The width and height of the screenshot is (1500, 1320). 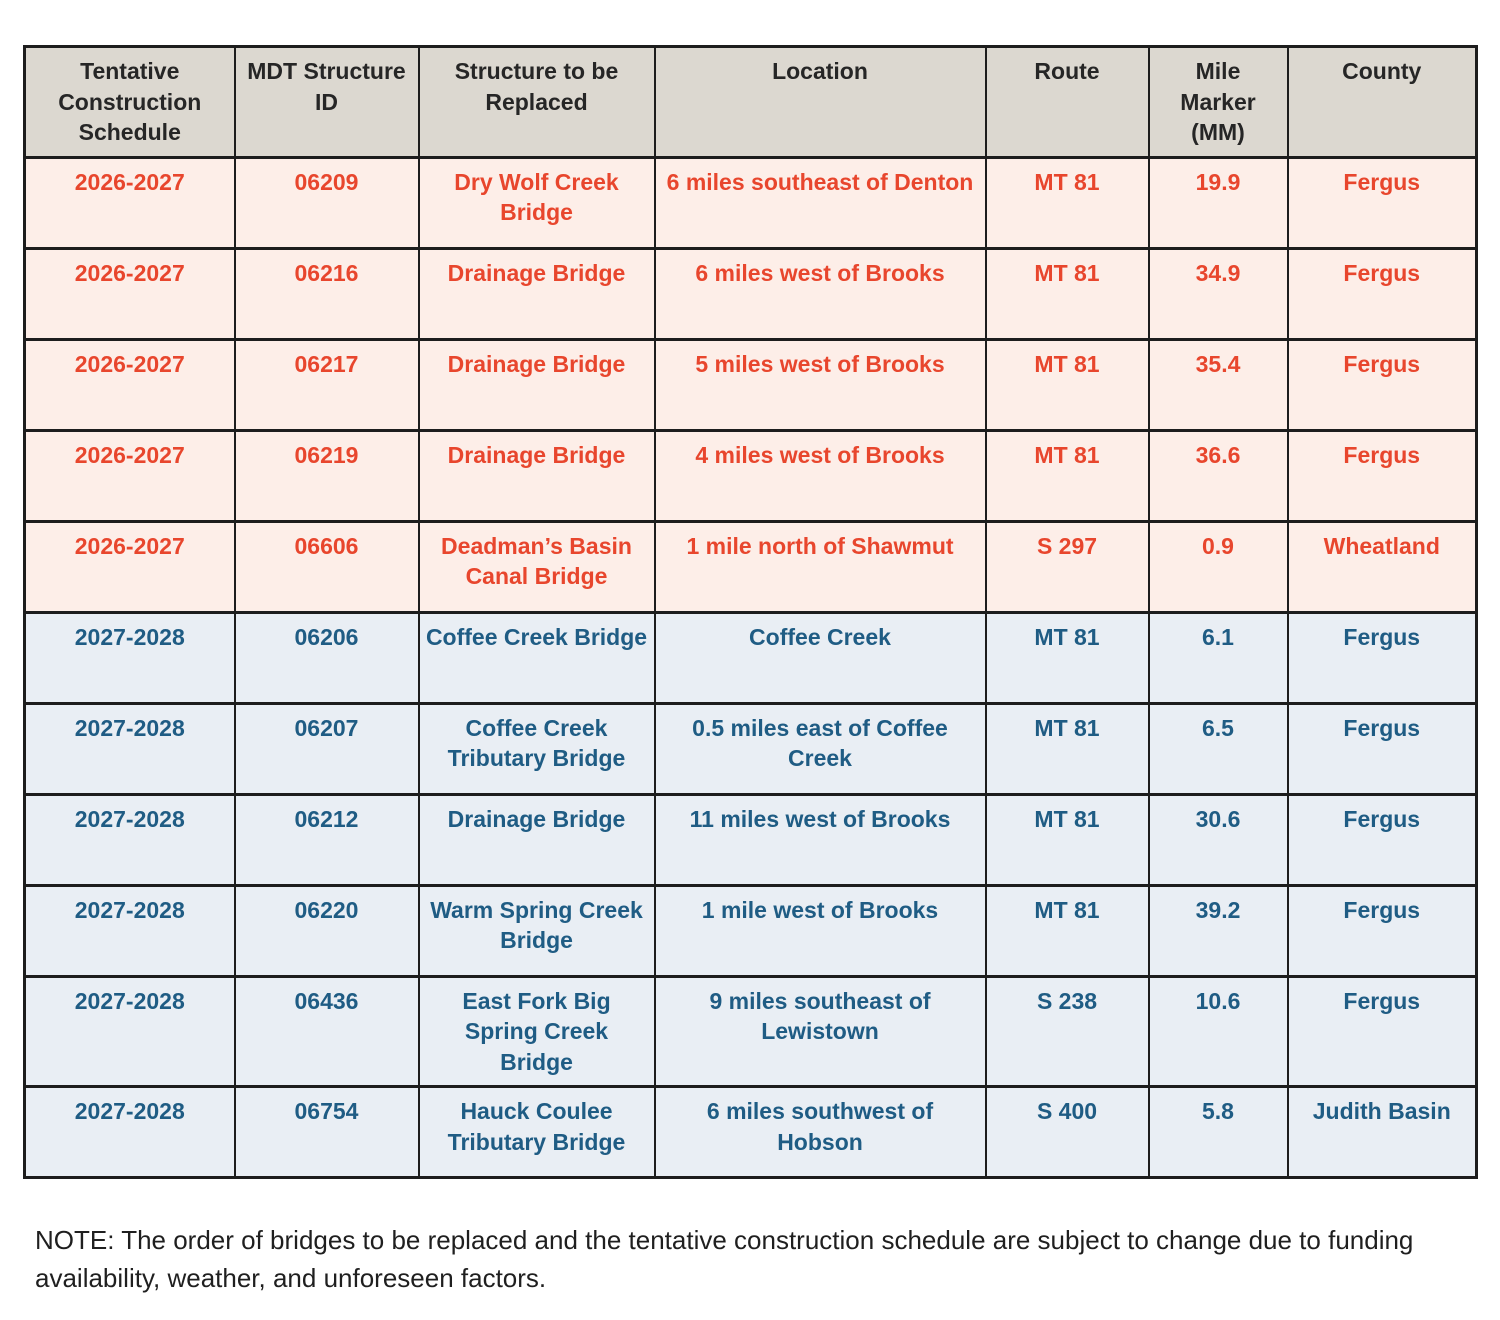 I want to click on cell-structure: Deadman’s Basin Canal Bridge, so click(x=536, y=566).